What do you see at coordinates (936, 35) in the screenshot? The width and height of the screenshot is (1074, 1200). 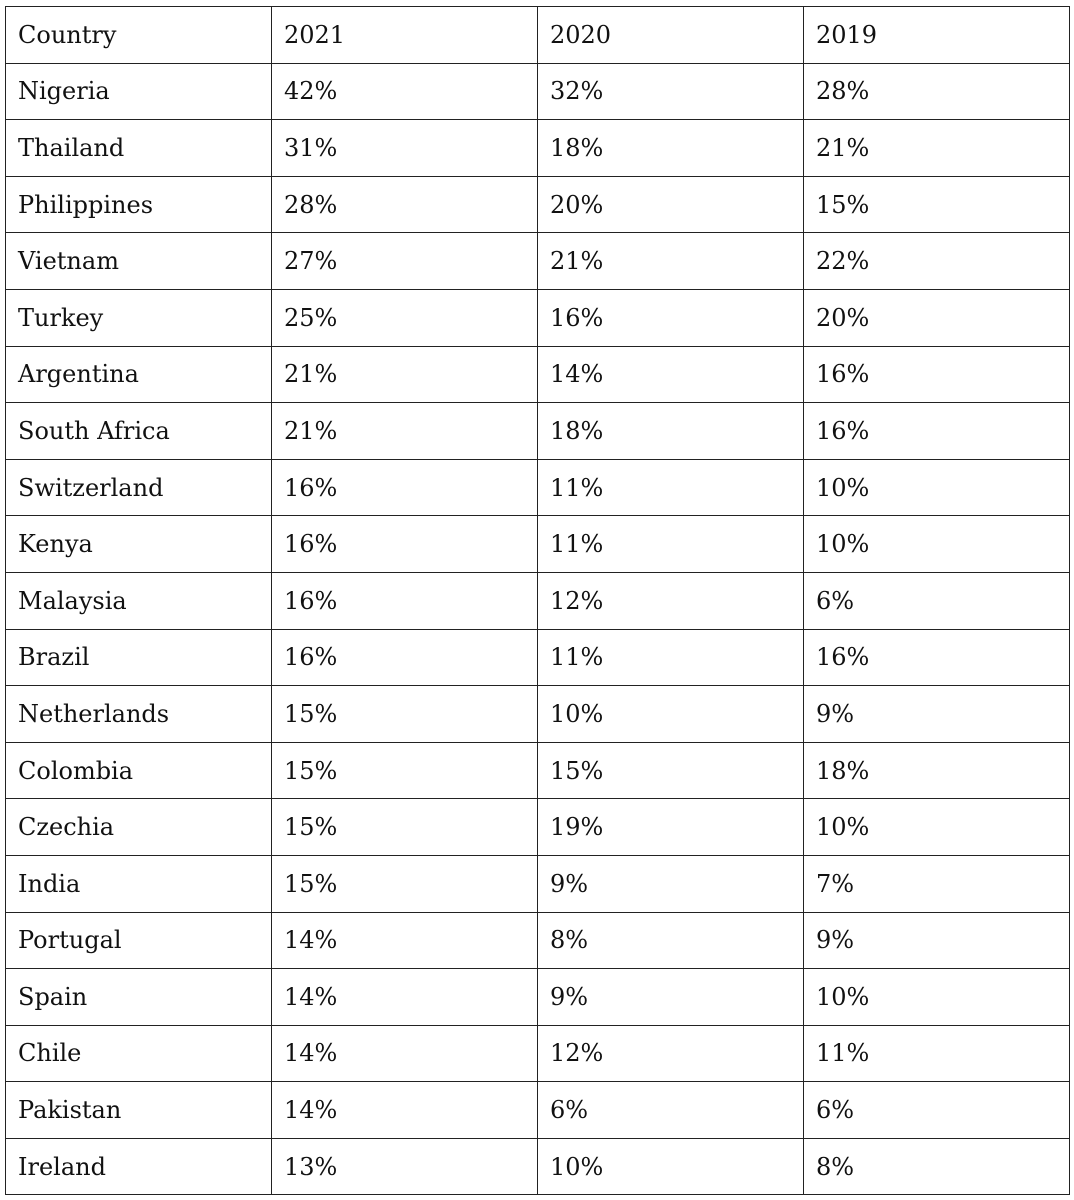 I see `header-2019: 2019` at bounding box center [936, 35].